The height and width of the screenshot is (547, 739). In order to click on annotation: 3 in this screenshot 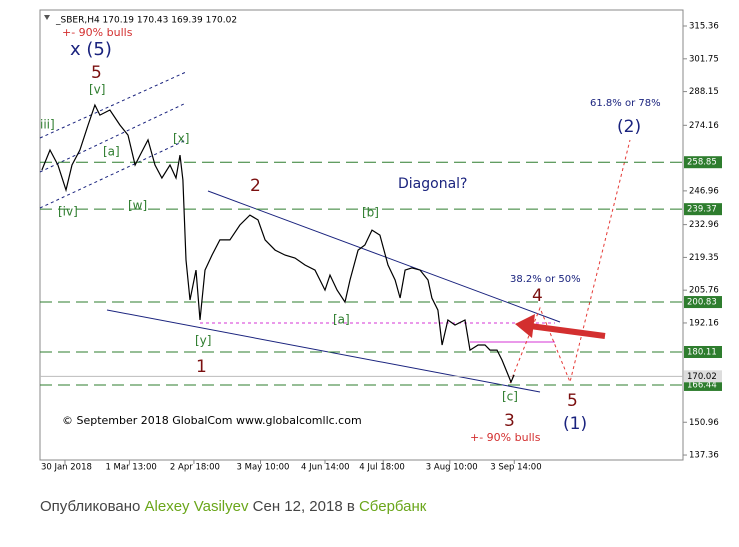, I will do `click(509, 421)`.